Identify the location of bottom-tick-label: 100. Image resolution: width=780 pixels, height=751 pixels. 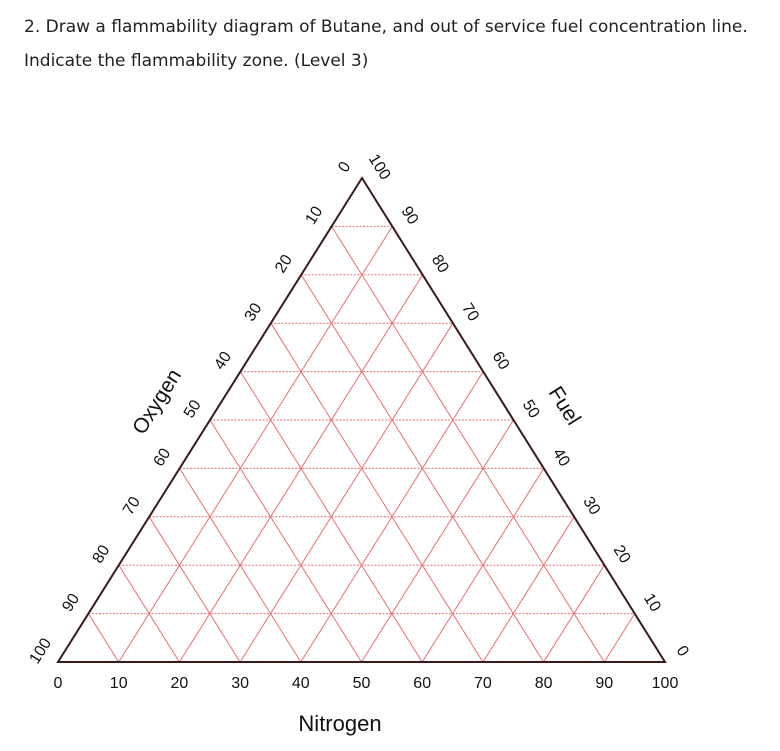
(665, 683).